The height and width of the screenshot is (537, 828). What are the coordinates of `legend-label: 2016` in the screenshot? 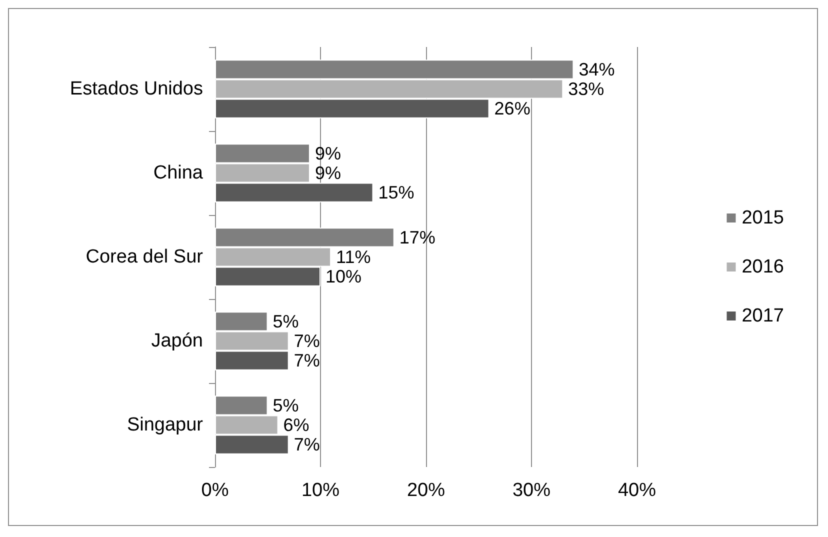 It's located at (763, 267).